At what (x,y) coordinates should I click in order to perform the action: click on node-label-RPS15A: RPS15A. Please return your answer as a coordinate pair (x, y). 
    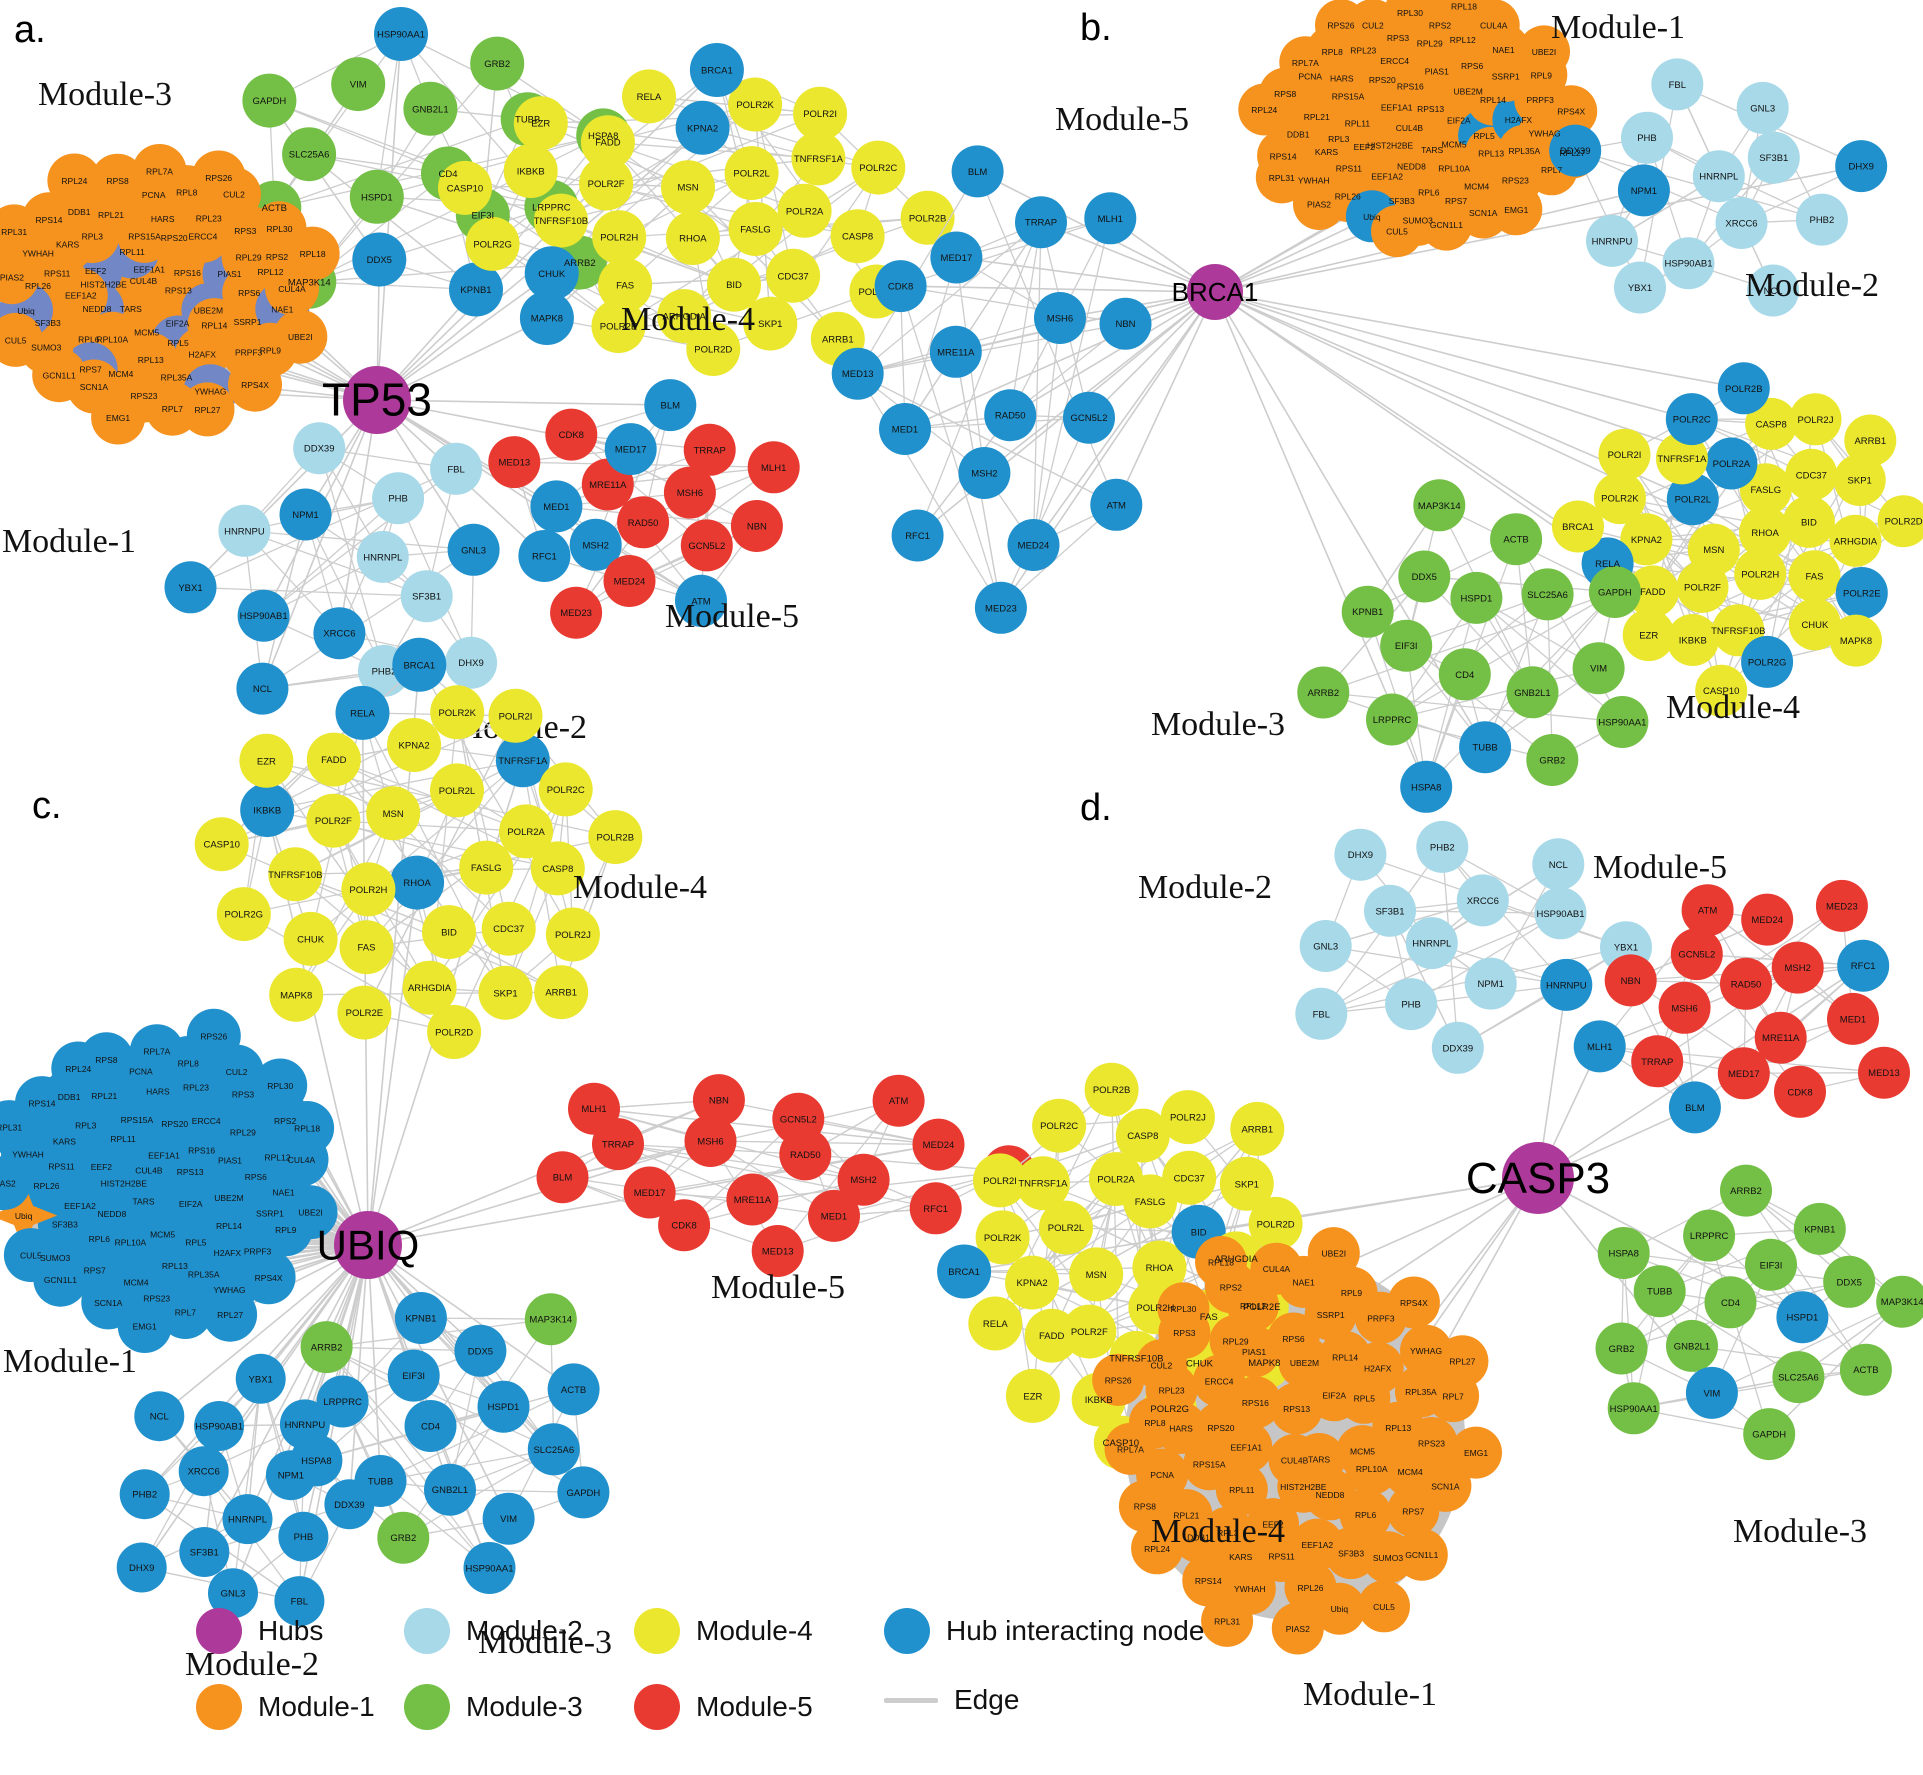
    Looking at the image, I should click on (144, 236).